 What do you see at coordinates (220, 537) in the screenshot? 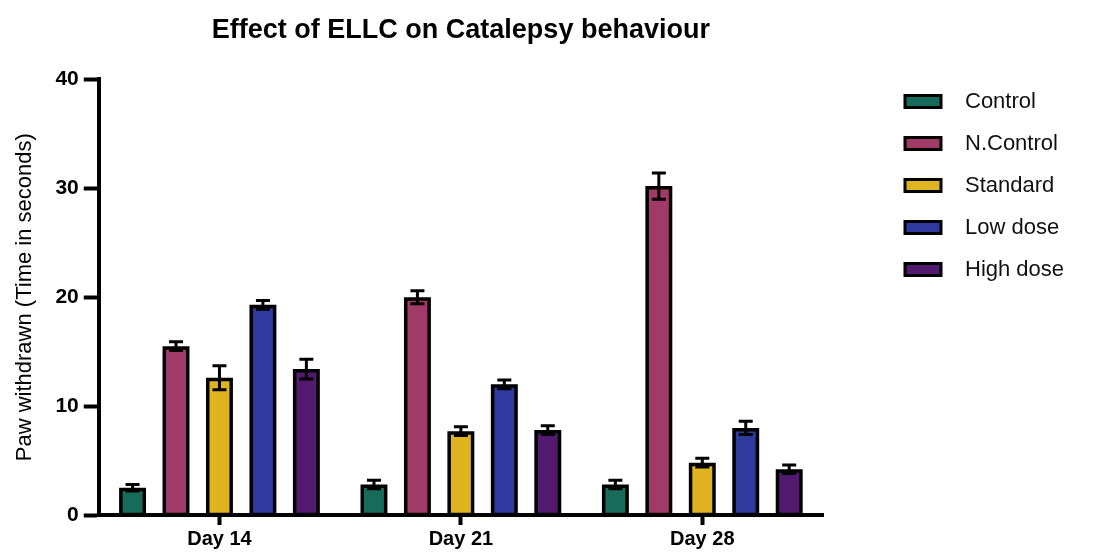
I see `x-tick-label: Day 14` at bounding box center [220, 537].